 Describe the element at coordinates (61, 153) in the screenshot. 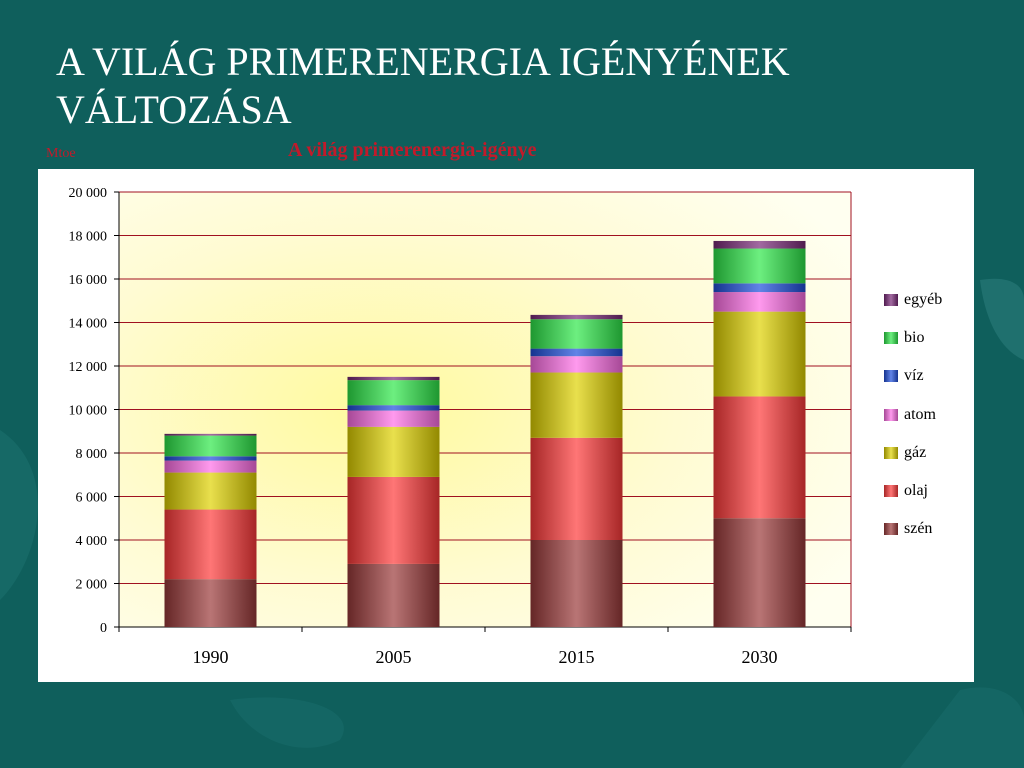

I see `y-axis-unit-label: Mtoe` at that location.